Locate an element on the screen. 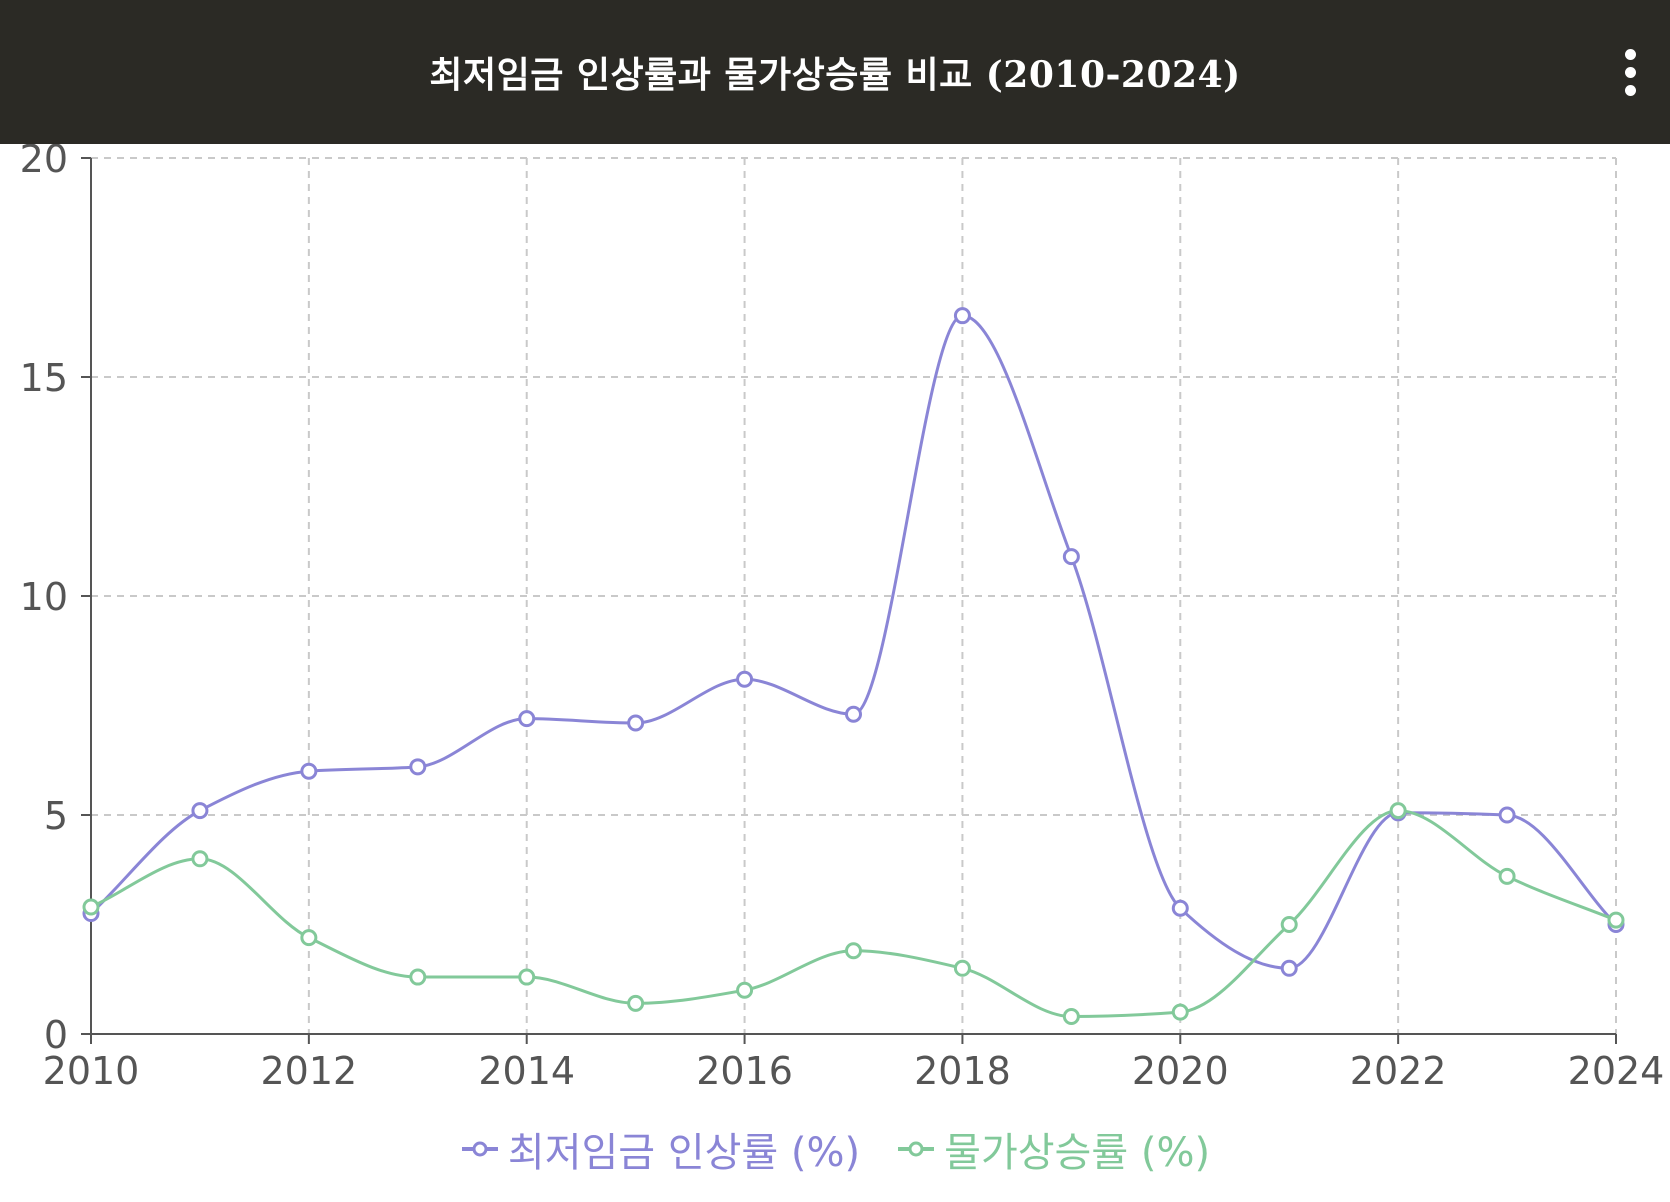  app-bar: 최저임금 인상률과 물가상승률 비교 (2010-2024) is located at coordinates (835, 72).